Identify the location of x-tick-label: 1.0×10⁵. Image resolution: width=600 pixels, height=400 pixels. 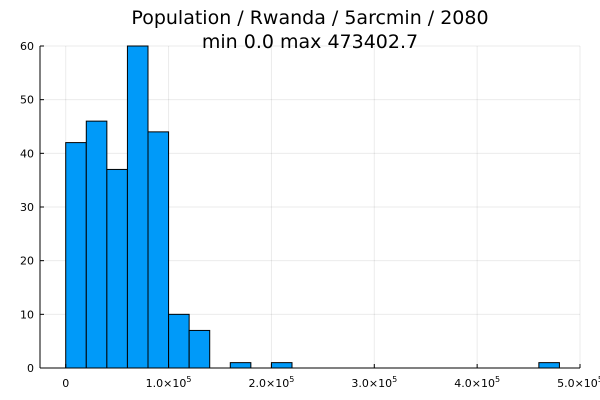
(169, 382).